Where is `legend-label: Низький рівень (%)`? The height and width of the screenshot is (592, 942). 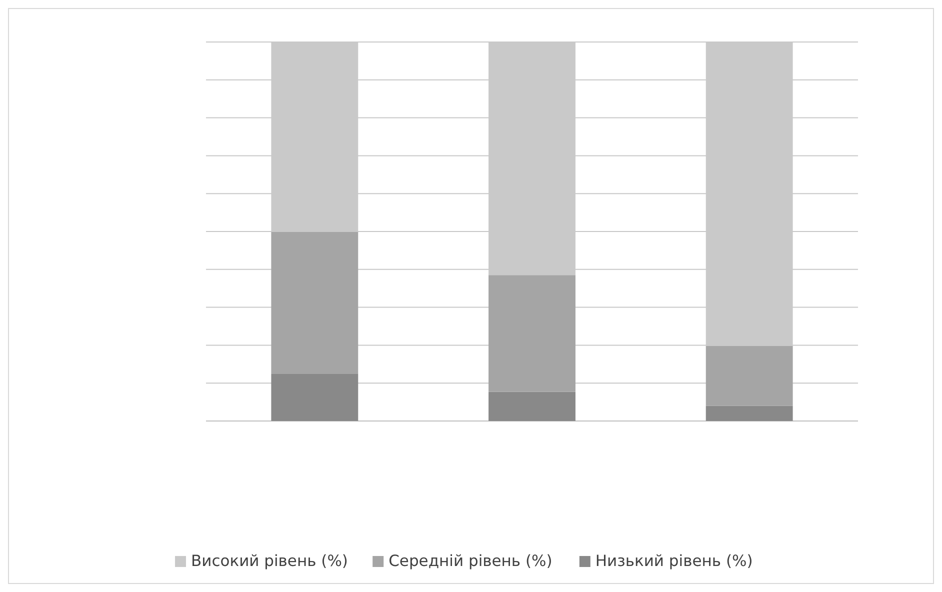 legend-label: Низький рівень (%) is located at coordinates (674, 561).